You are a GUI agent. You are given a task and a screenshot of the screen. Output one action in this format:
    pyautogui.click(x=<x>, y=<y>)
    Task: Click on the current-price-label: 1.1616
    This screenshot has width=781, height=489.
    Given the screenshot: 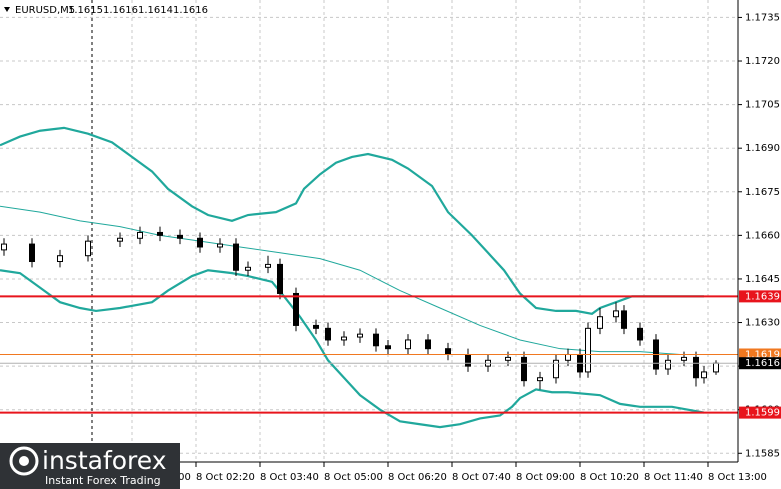 What is the action you would take?
    pyautogui.click(x=762, y=363)
    